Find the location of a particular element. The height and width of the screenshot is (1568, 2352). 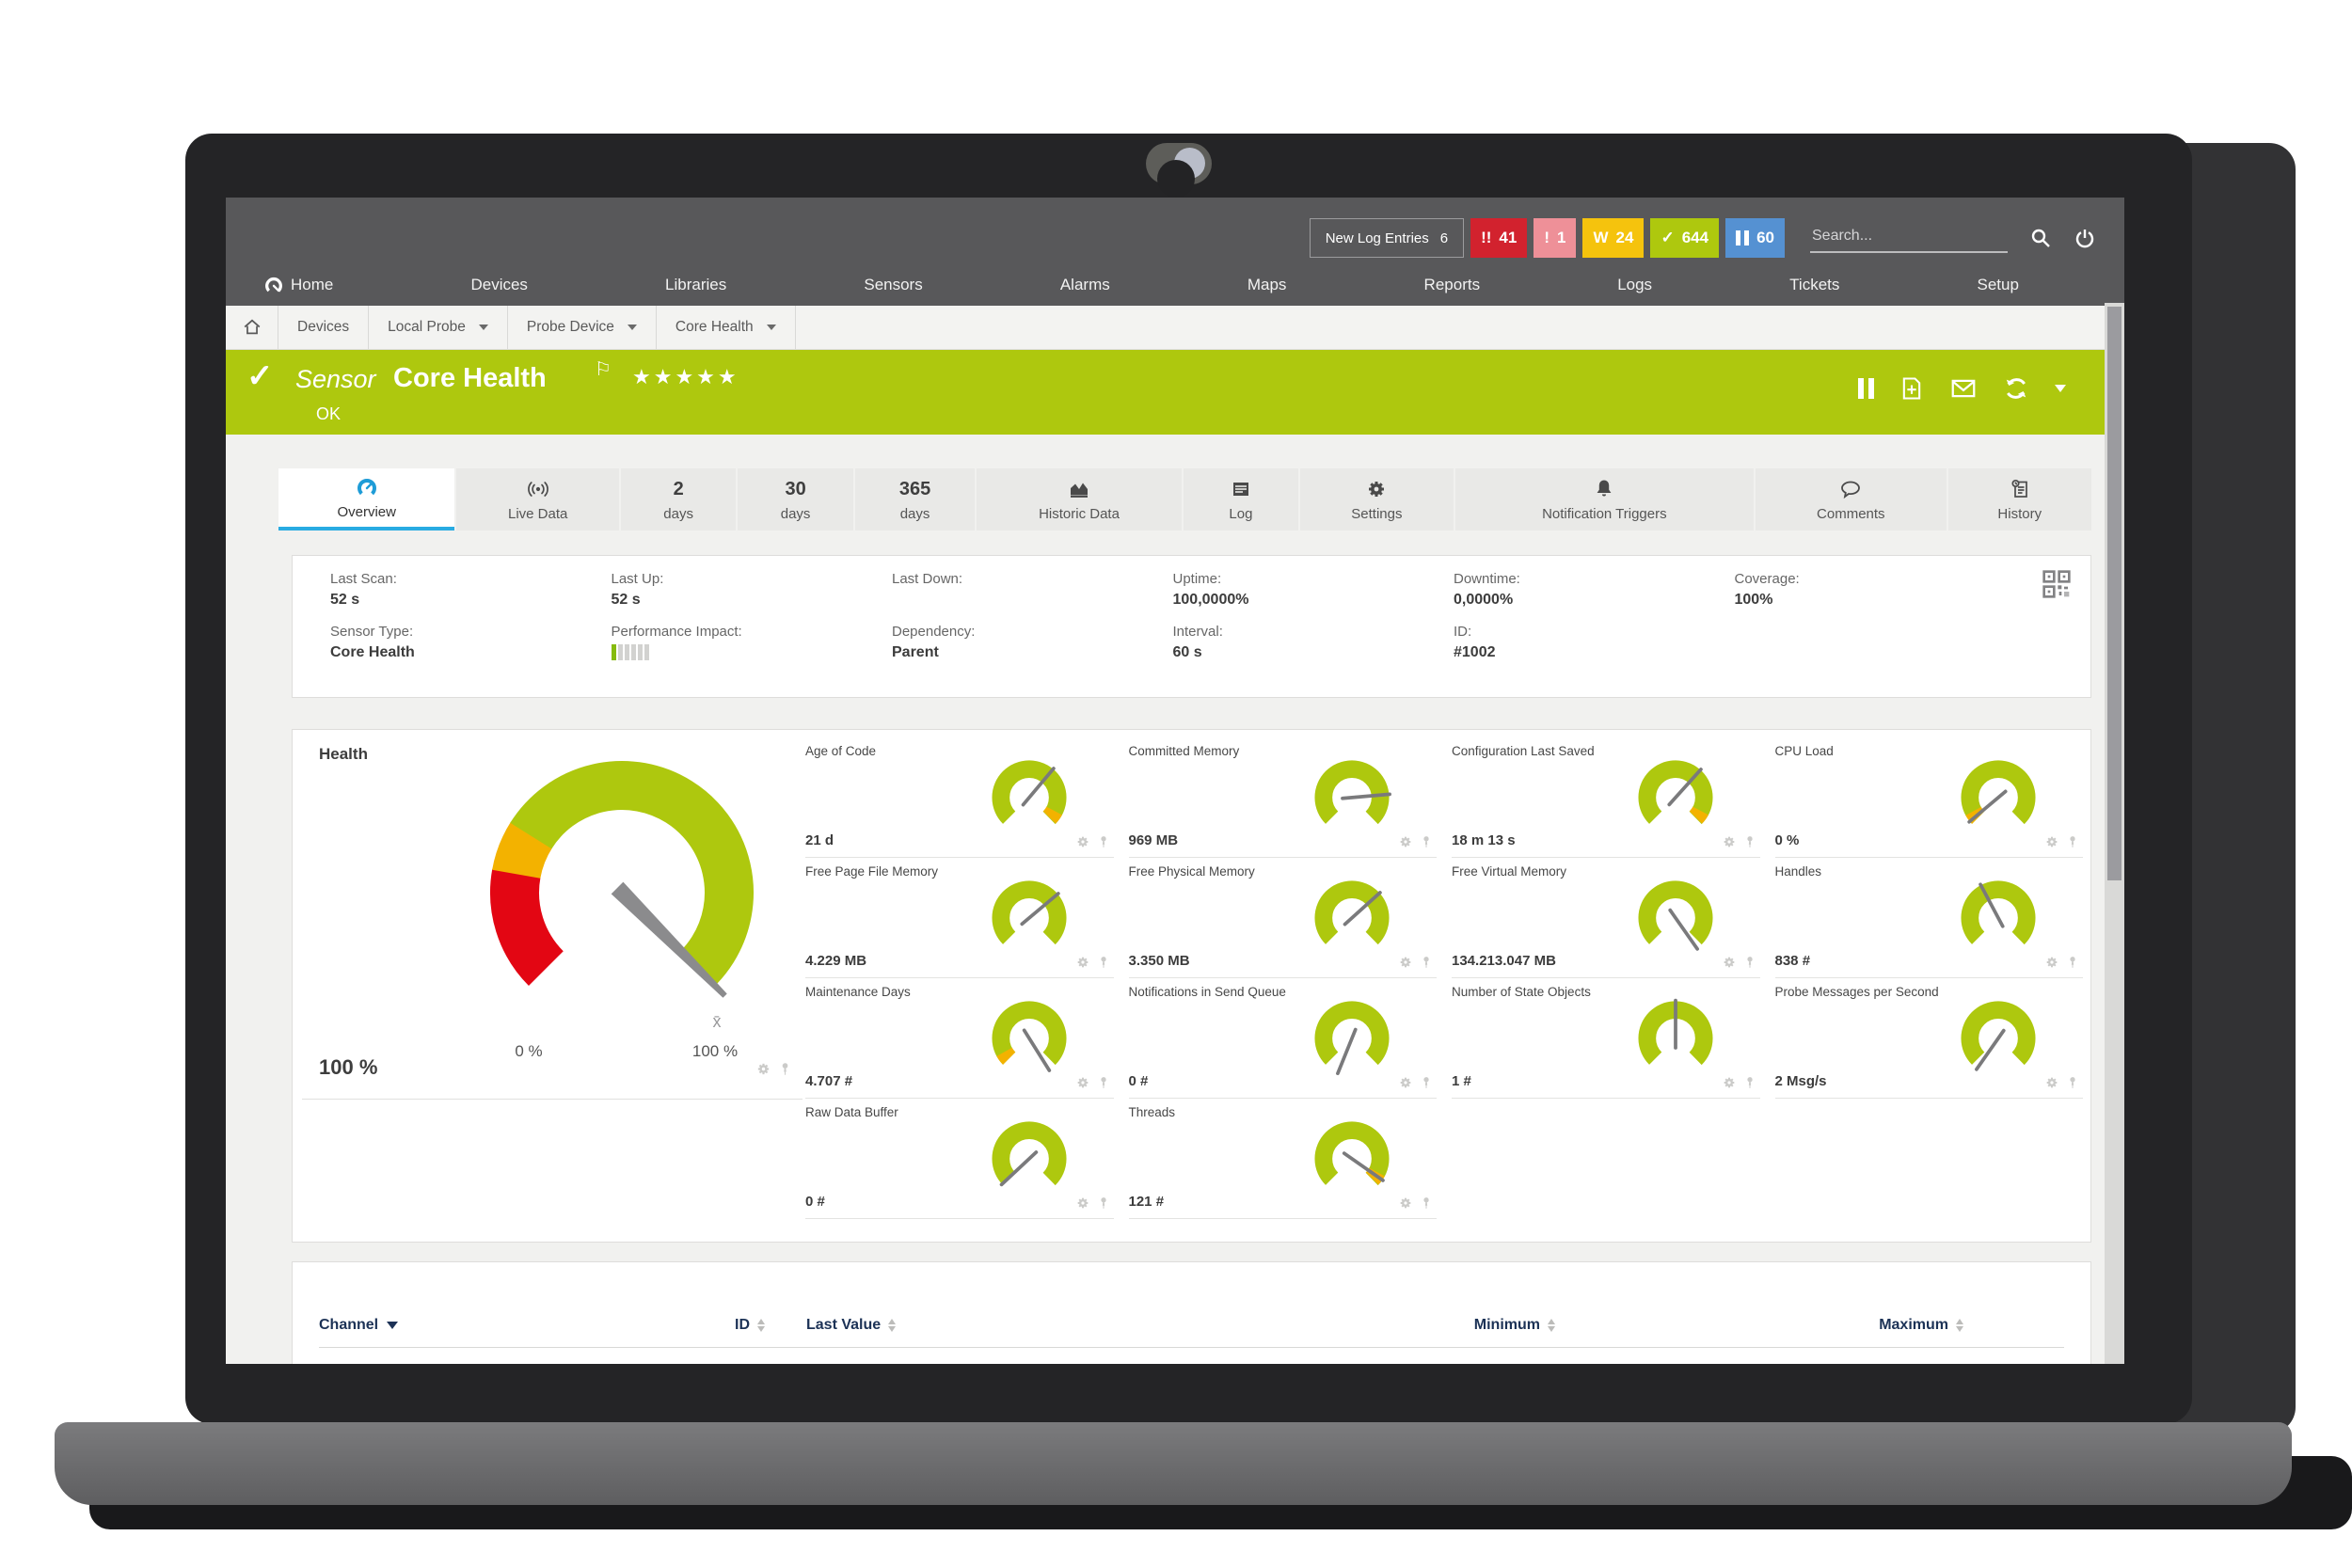

report-icon is located at coordinates (1912, 388).